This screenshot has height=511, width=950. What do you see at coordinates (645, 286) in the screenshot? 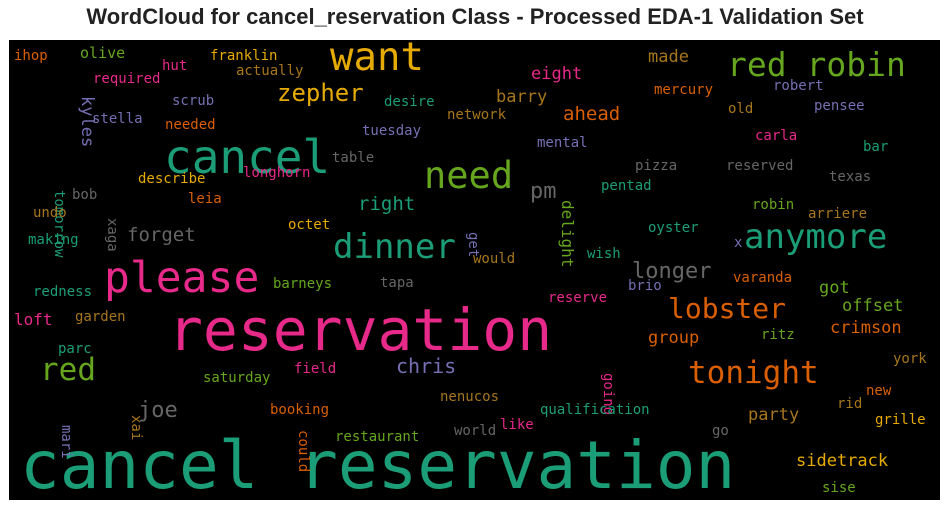
I see `word-brio: brio` at bounding box center [645, 286].